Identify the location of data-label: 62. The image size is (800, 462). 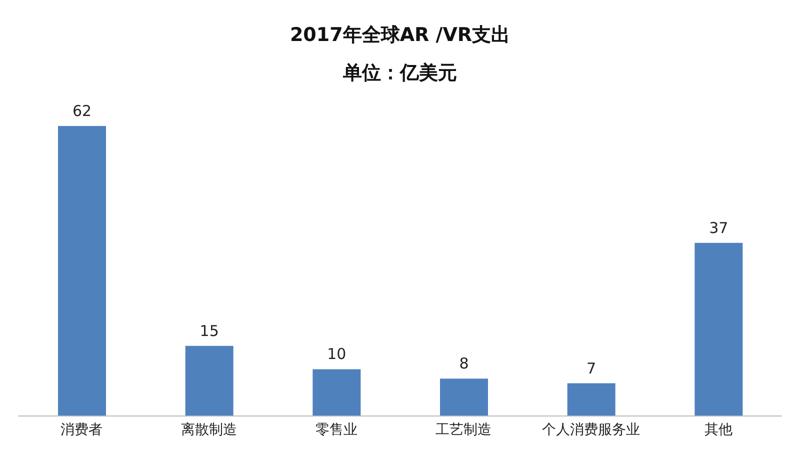
(82, 111).